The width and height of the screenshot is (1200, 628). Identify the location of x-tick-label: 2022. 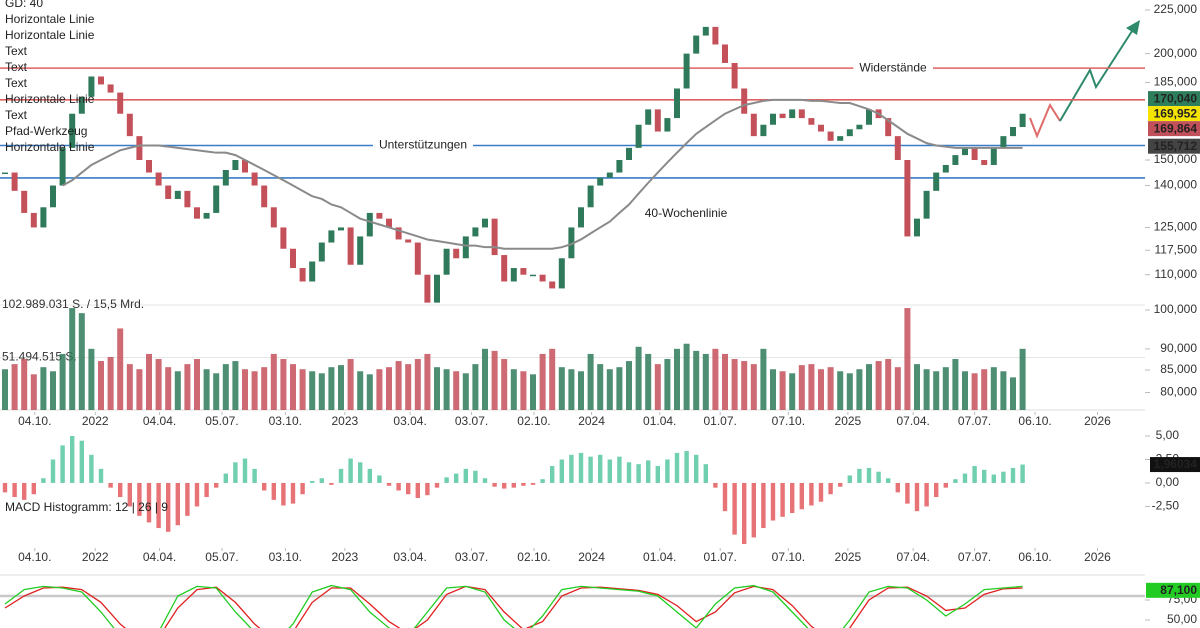
(95, 421).